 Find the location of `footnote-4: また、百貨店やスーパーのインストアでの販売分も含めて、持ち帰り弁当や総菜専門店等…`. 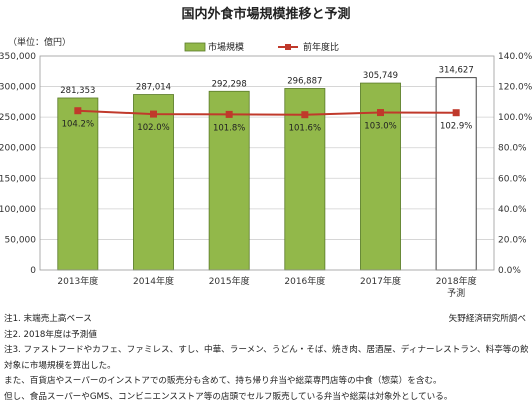

footnote-4: また、百貨店やスーパーのインストアでの販売分も含めて、持ち帰り弁当や総菜専門店等… is located at coordinates (223, 381).